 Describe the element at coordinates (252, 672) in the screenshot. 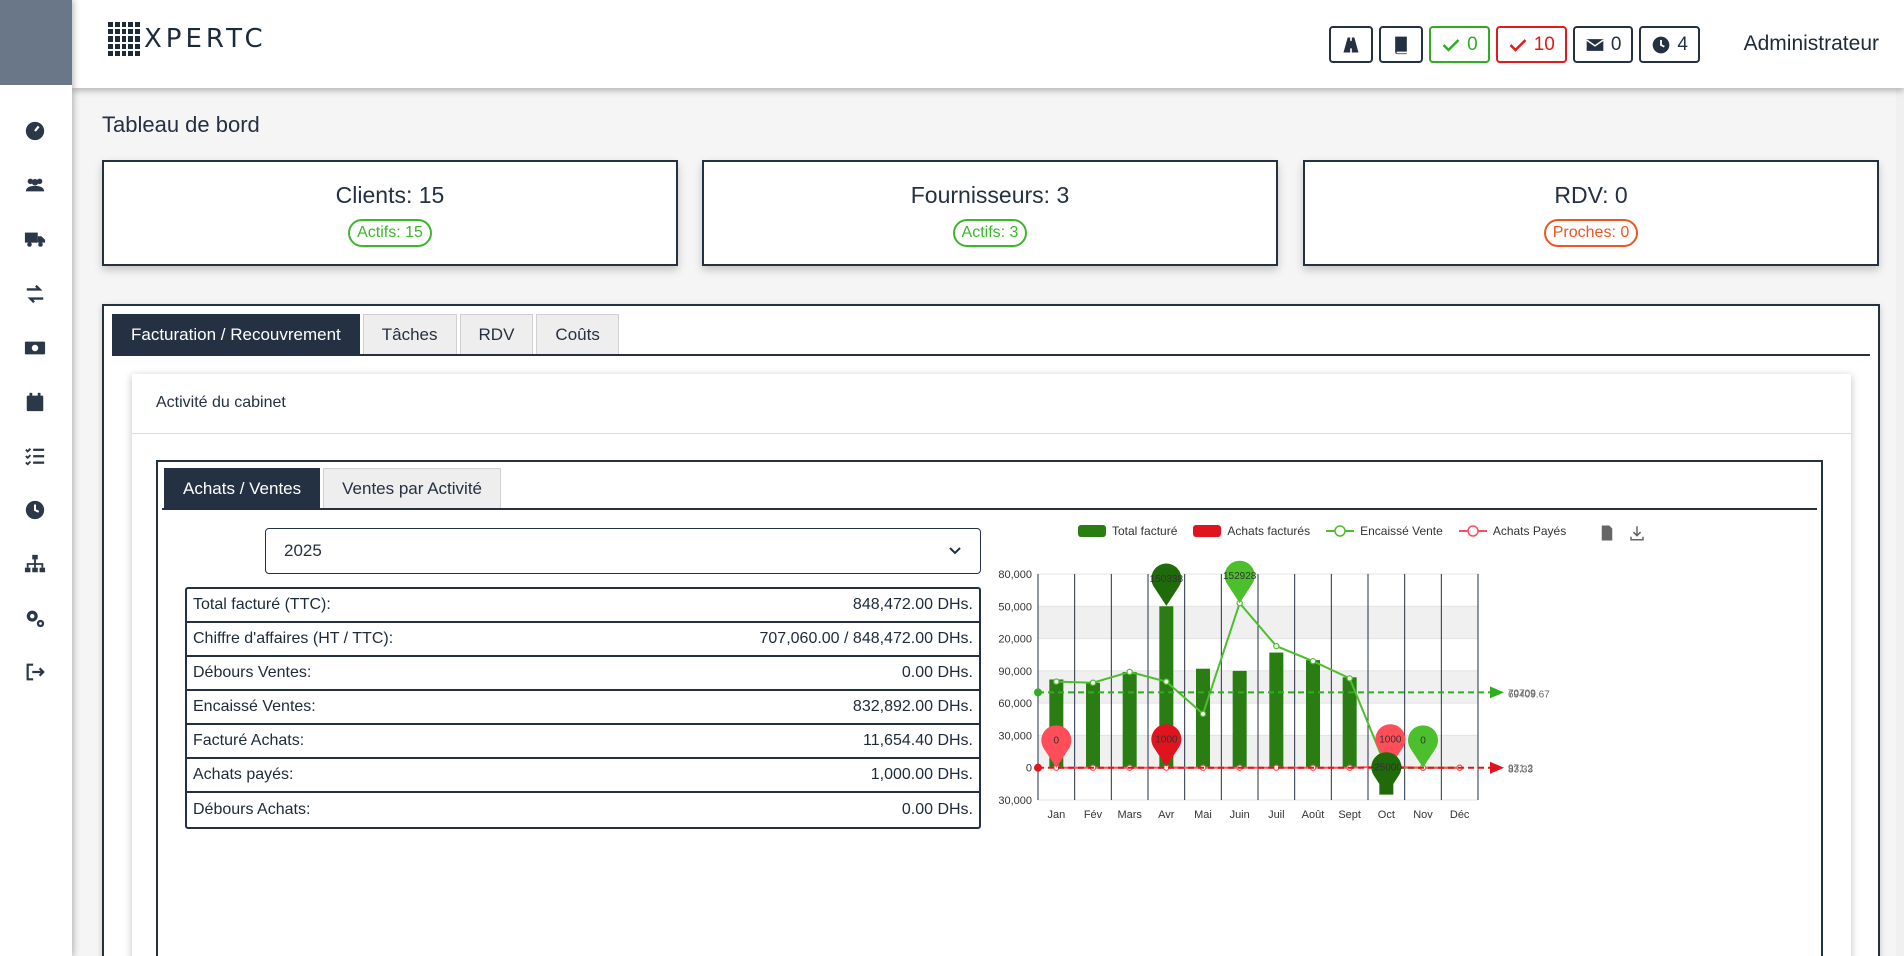

I see `totals-label: Débours Ventes:` at that location.